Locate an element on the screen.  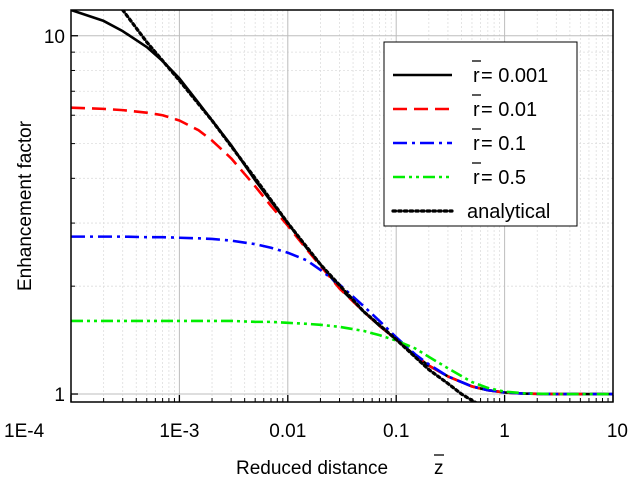
legend-label-1: = 0.01 is located at coordinates (509, 110).